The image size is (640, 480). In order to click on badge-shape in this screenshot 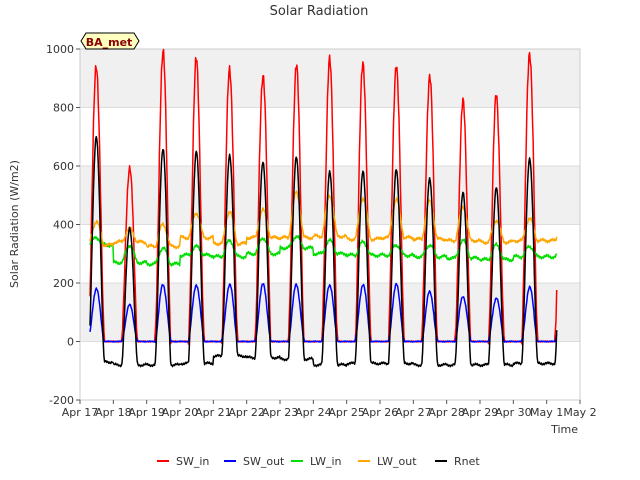, I will do `click(110, 41)`.